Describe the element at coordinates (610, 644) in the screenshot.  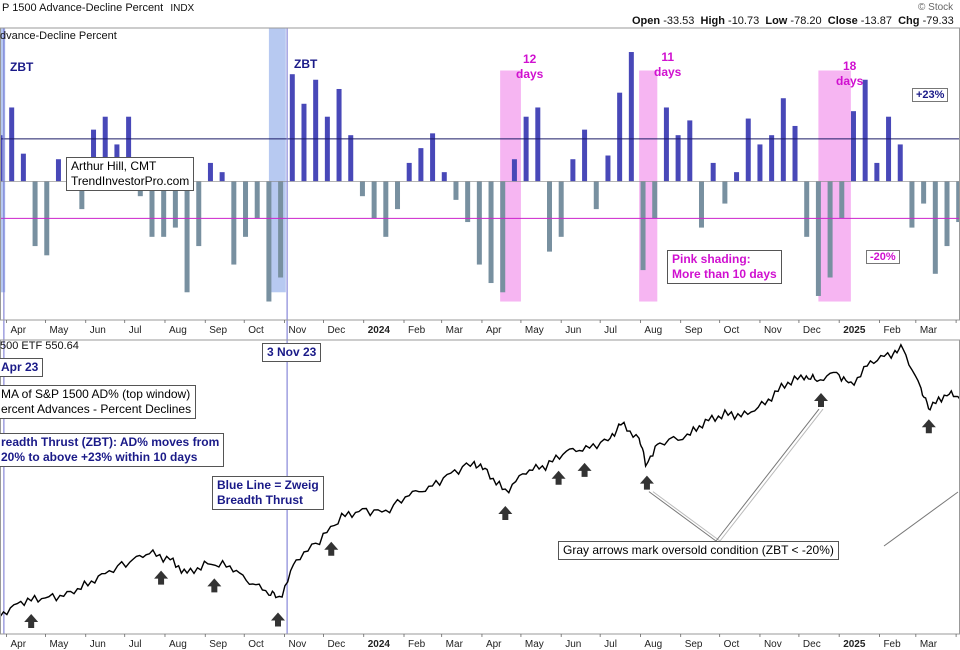
I see `tick-label: Jul` at that location.